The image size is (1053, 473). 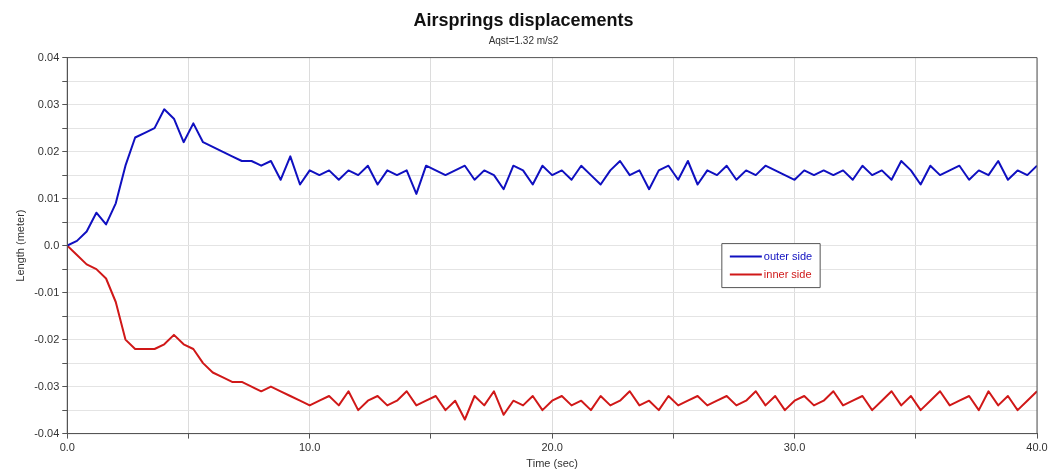 What do you see at coordinates (48, 56) in the screenshot?
I see `y-tick-label: 0.04` at bounding box center [48, 56].